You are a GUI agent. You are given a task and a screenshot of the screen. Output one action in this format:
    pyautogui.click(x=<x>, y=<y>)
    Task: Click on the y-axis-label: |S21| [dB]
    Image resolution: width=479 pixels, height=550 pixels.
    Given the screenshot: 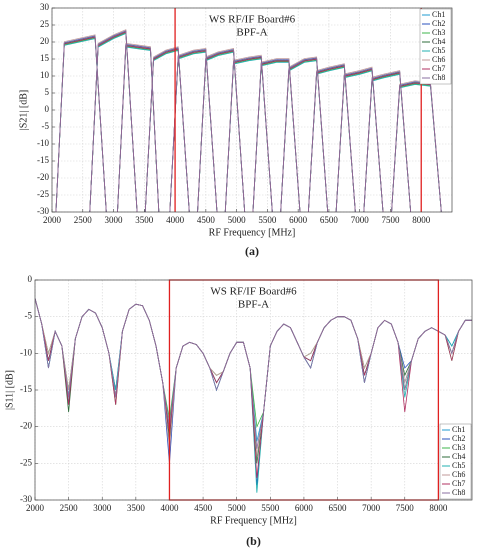 What is the action you would take?
    pyautogui.click(x=23, y=110)
    